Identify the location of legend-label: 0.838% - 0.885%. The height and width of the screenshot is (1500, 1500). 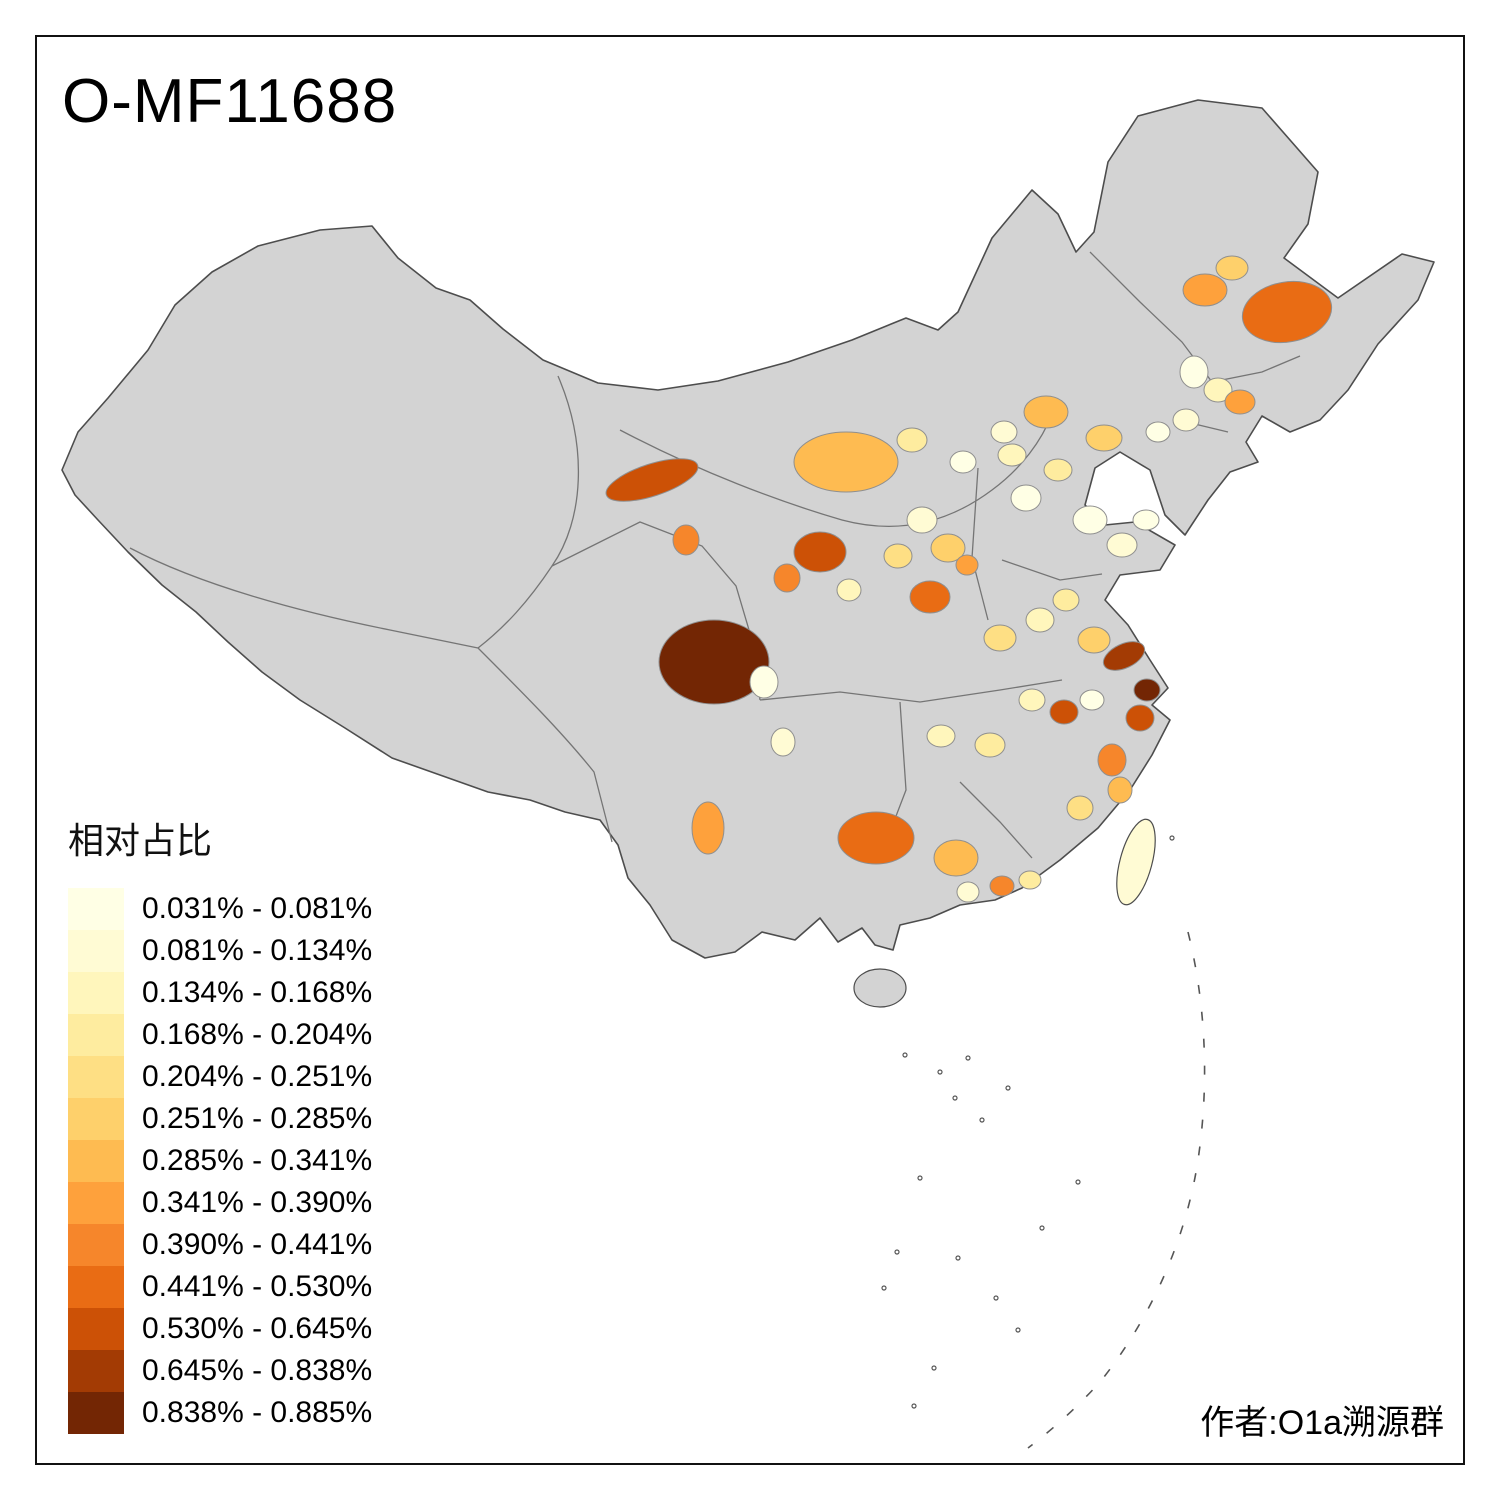
(257, 1412).